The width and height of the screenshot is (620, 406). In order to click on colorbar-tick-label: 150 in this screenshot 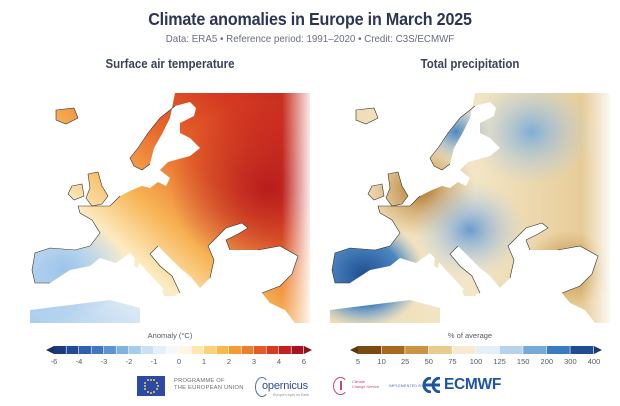, I will do `click(523, 361)`.